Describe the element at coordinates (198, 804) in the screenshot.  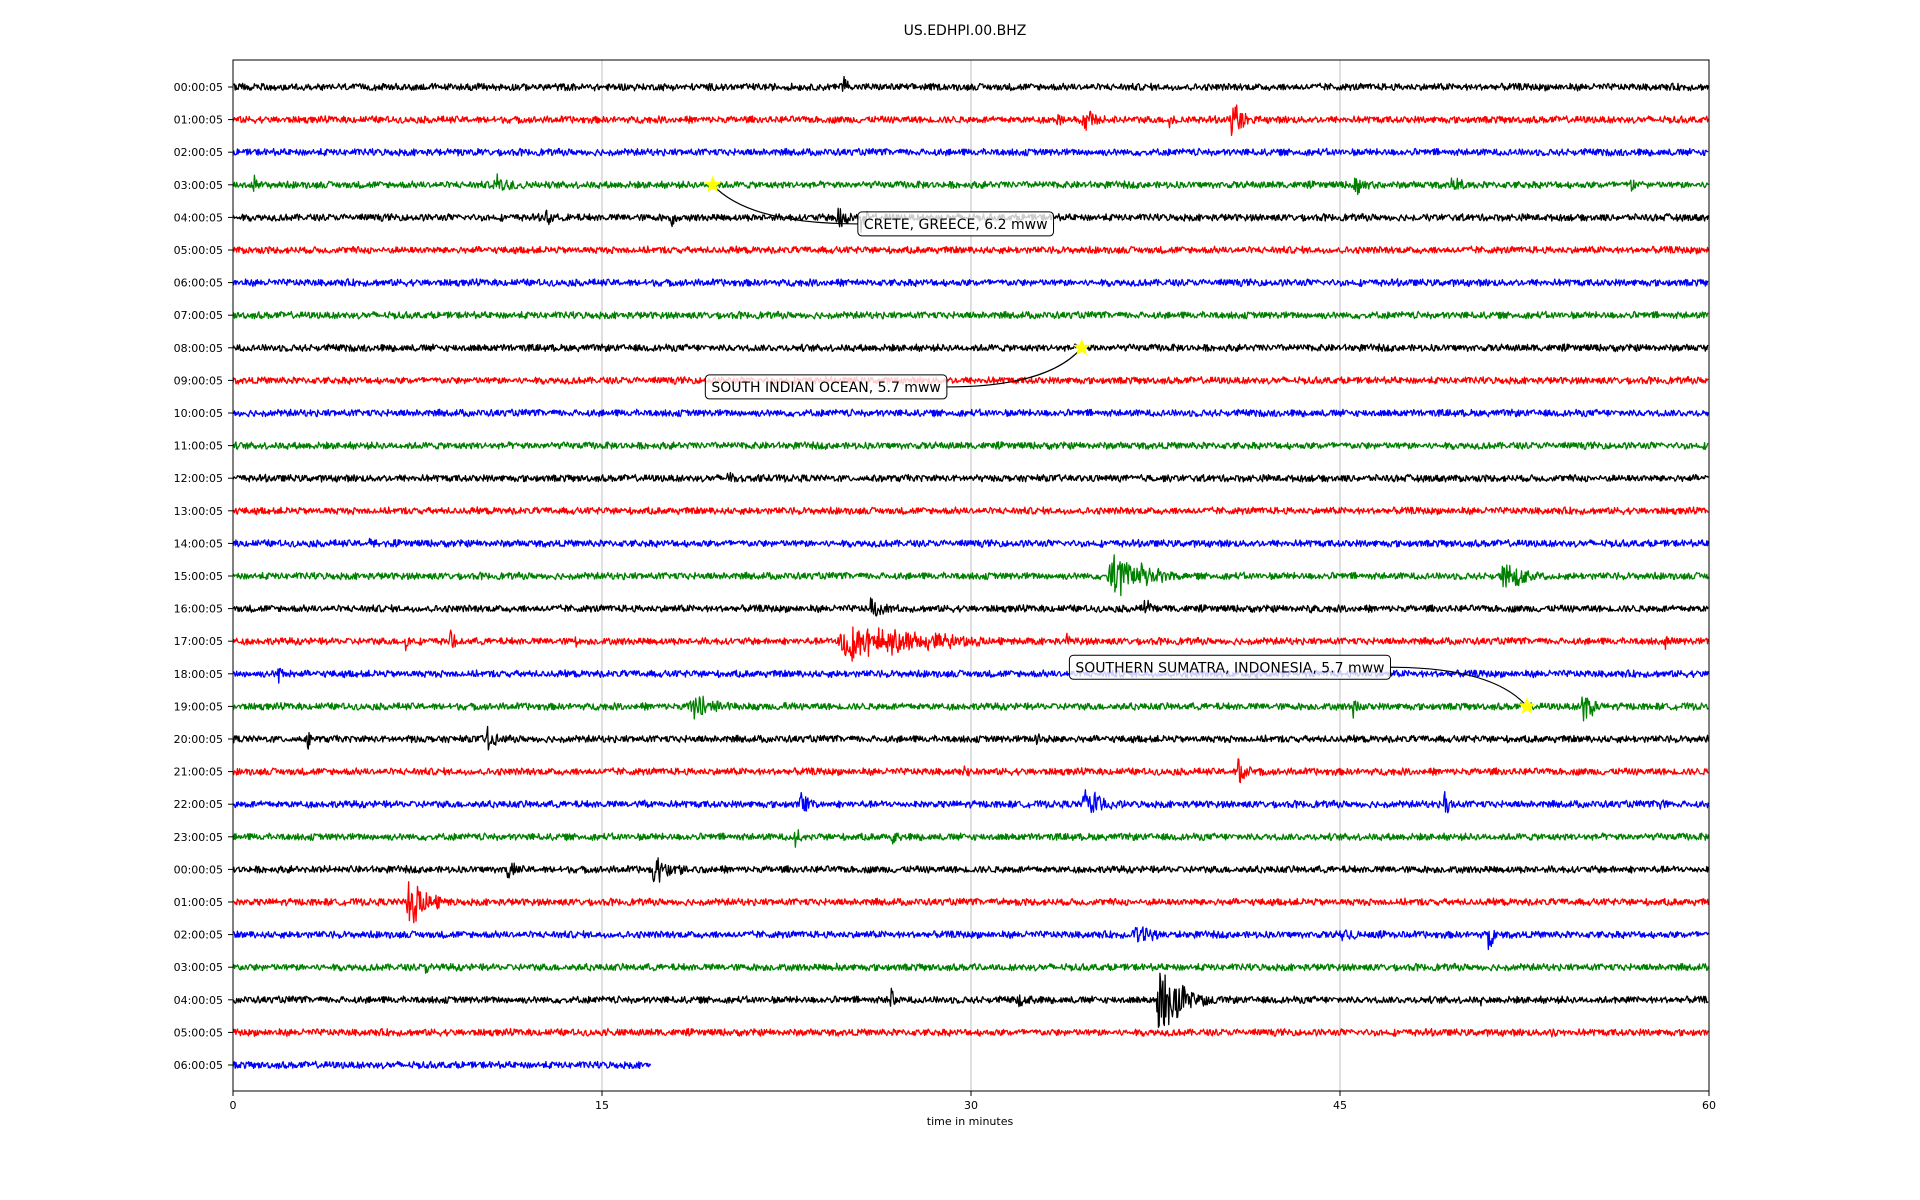
I see `y-tick-label: 22:00:05` at that location.